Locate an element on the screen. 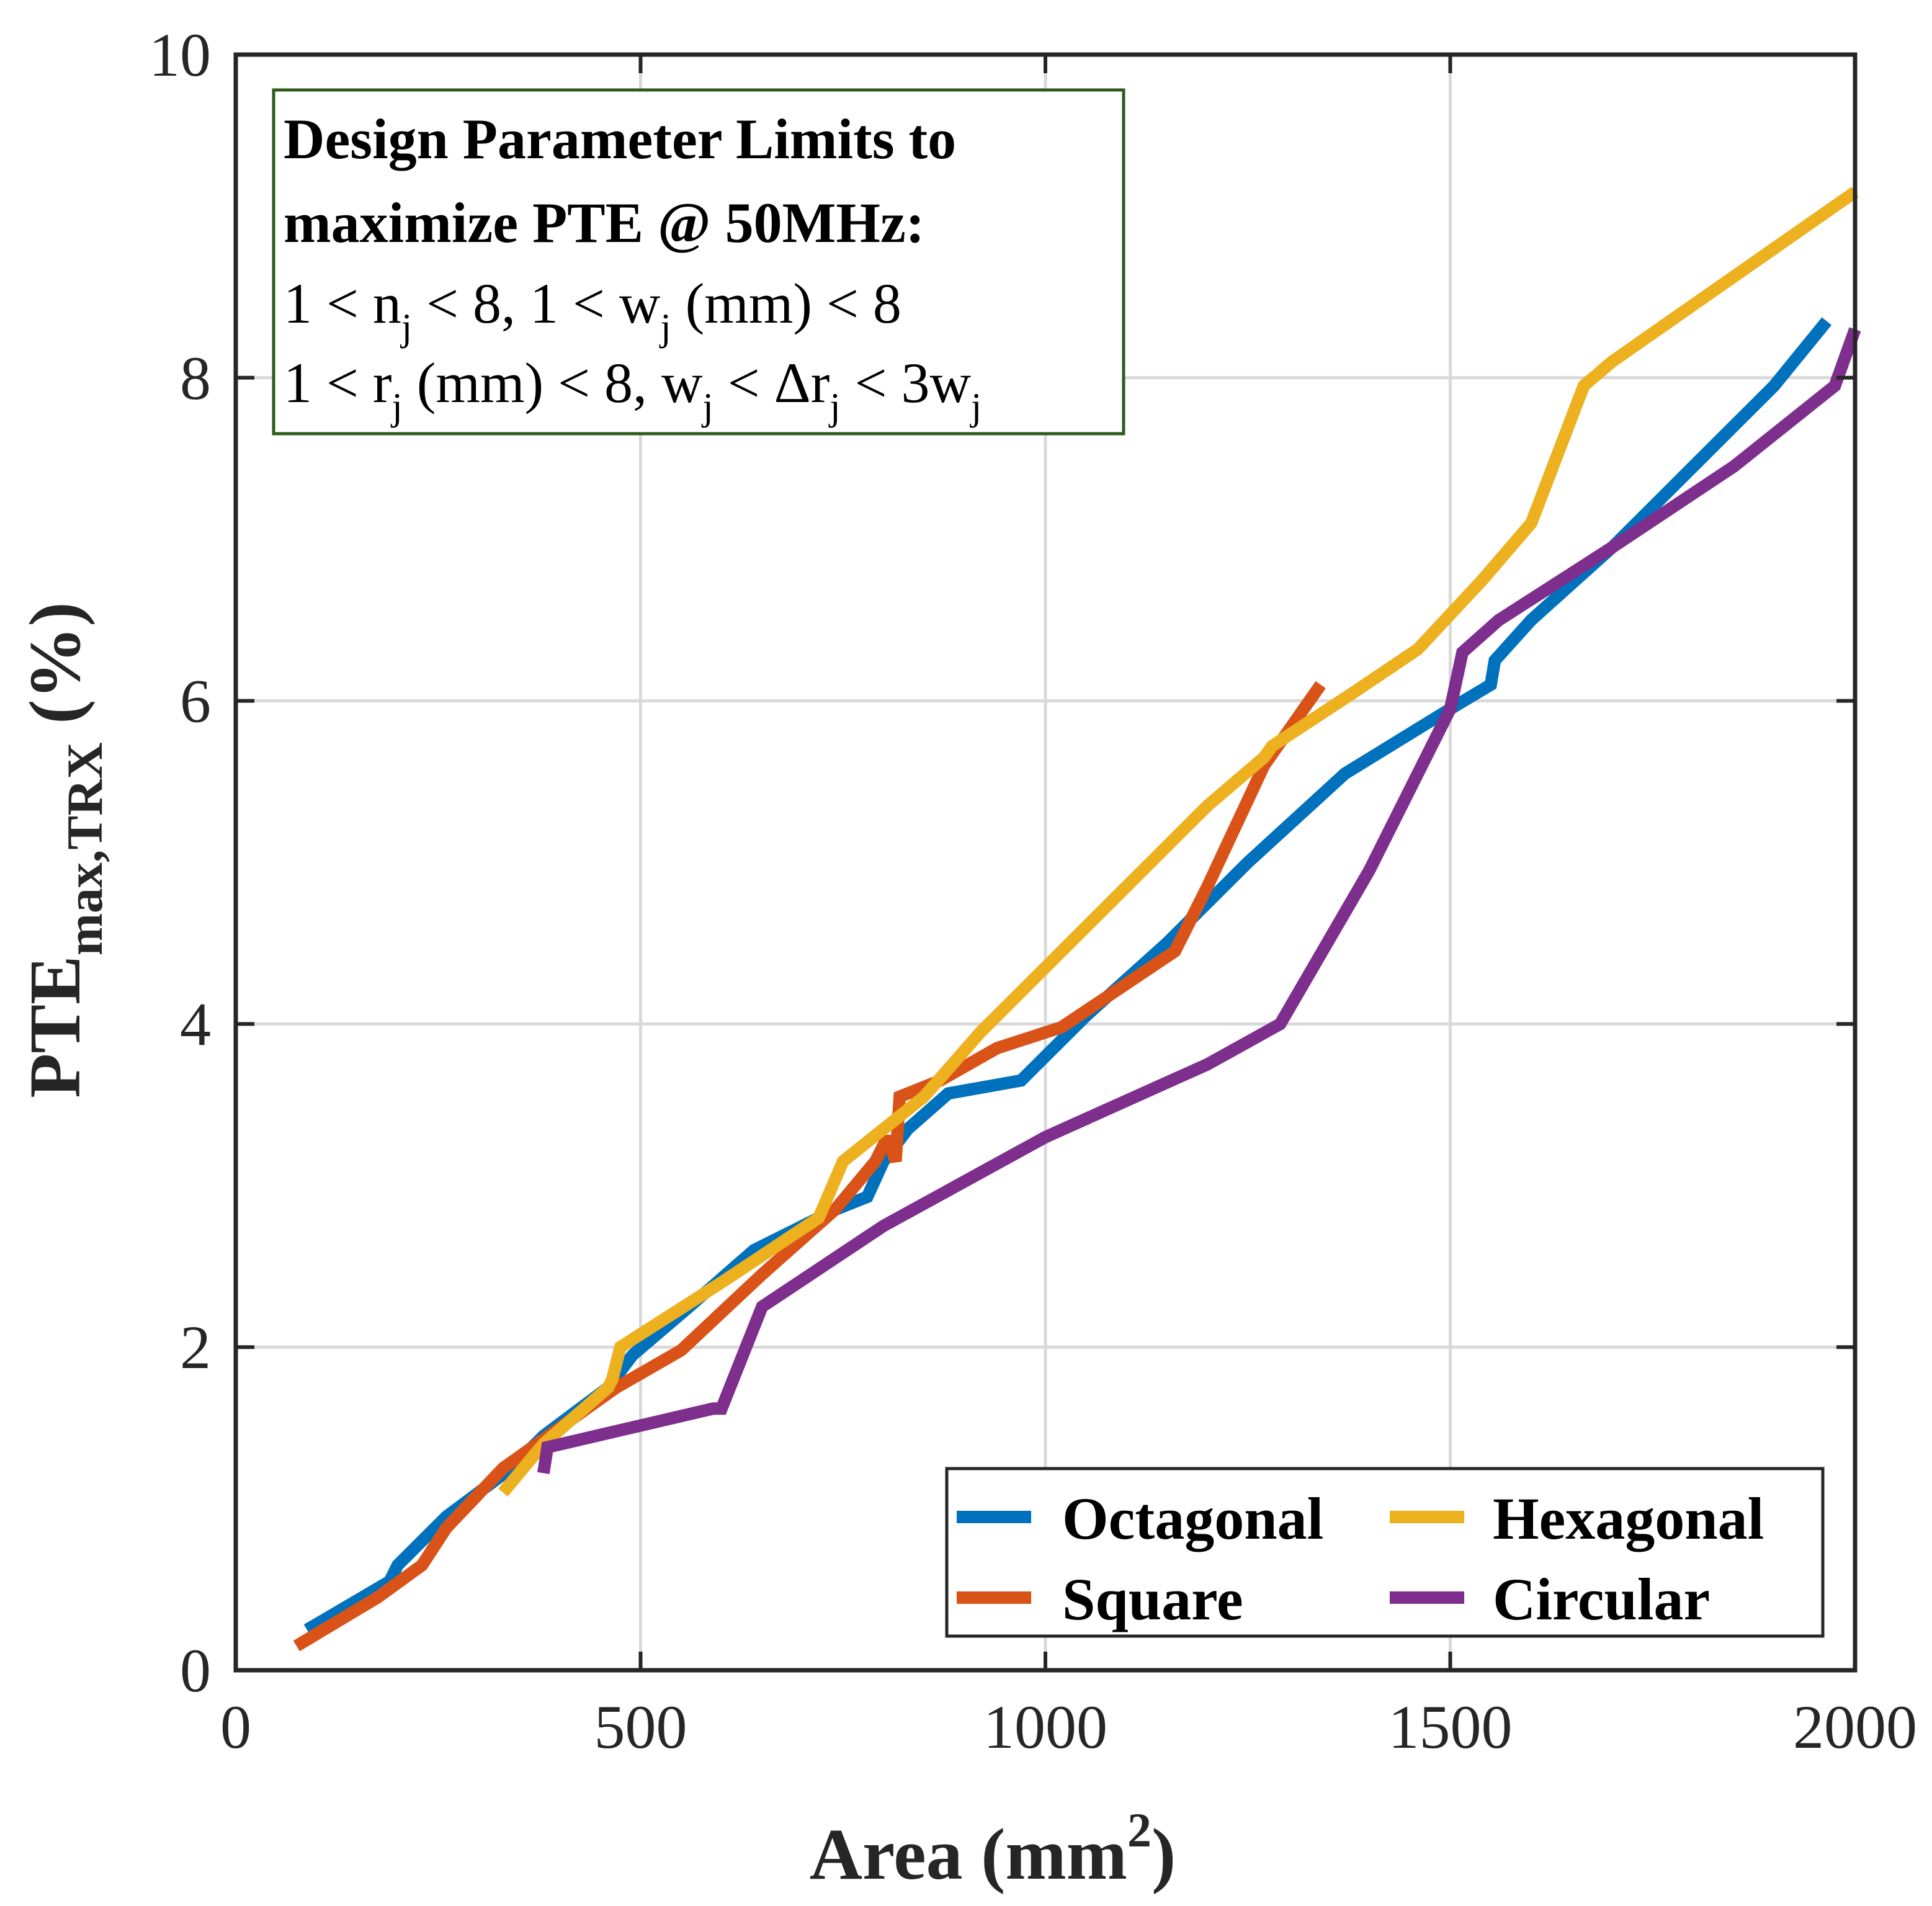 This screenshot has width=1932, height=1906. x-tick-label: 500 is located at coordinates (640, 1727).